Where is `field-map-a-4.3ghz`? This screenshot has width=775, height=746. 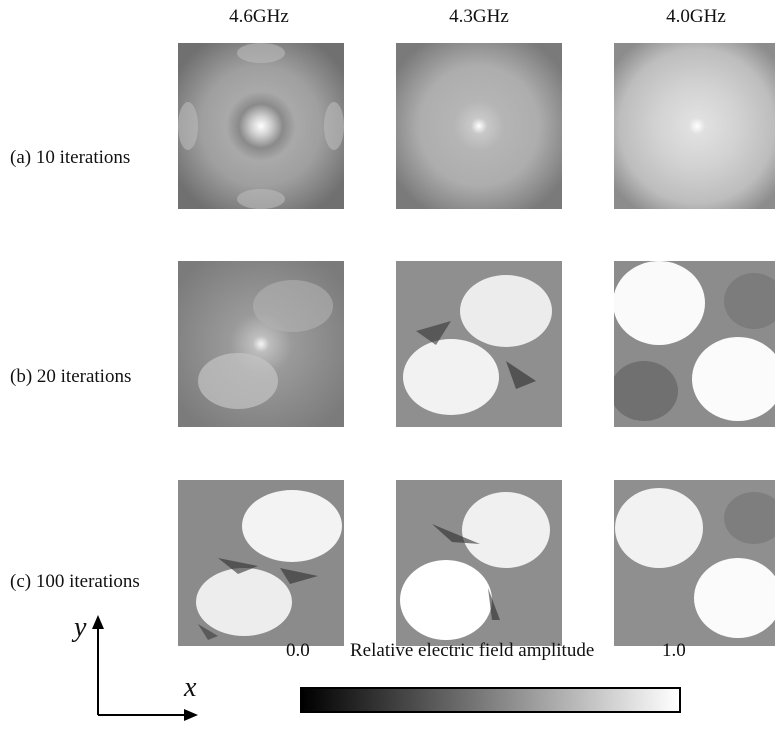
field-map-a-4.3ghz is located at coordinates (479, 126).